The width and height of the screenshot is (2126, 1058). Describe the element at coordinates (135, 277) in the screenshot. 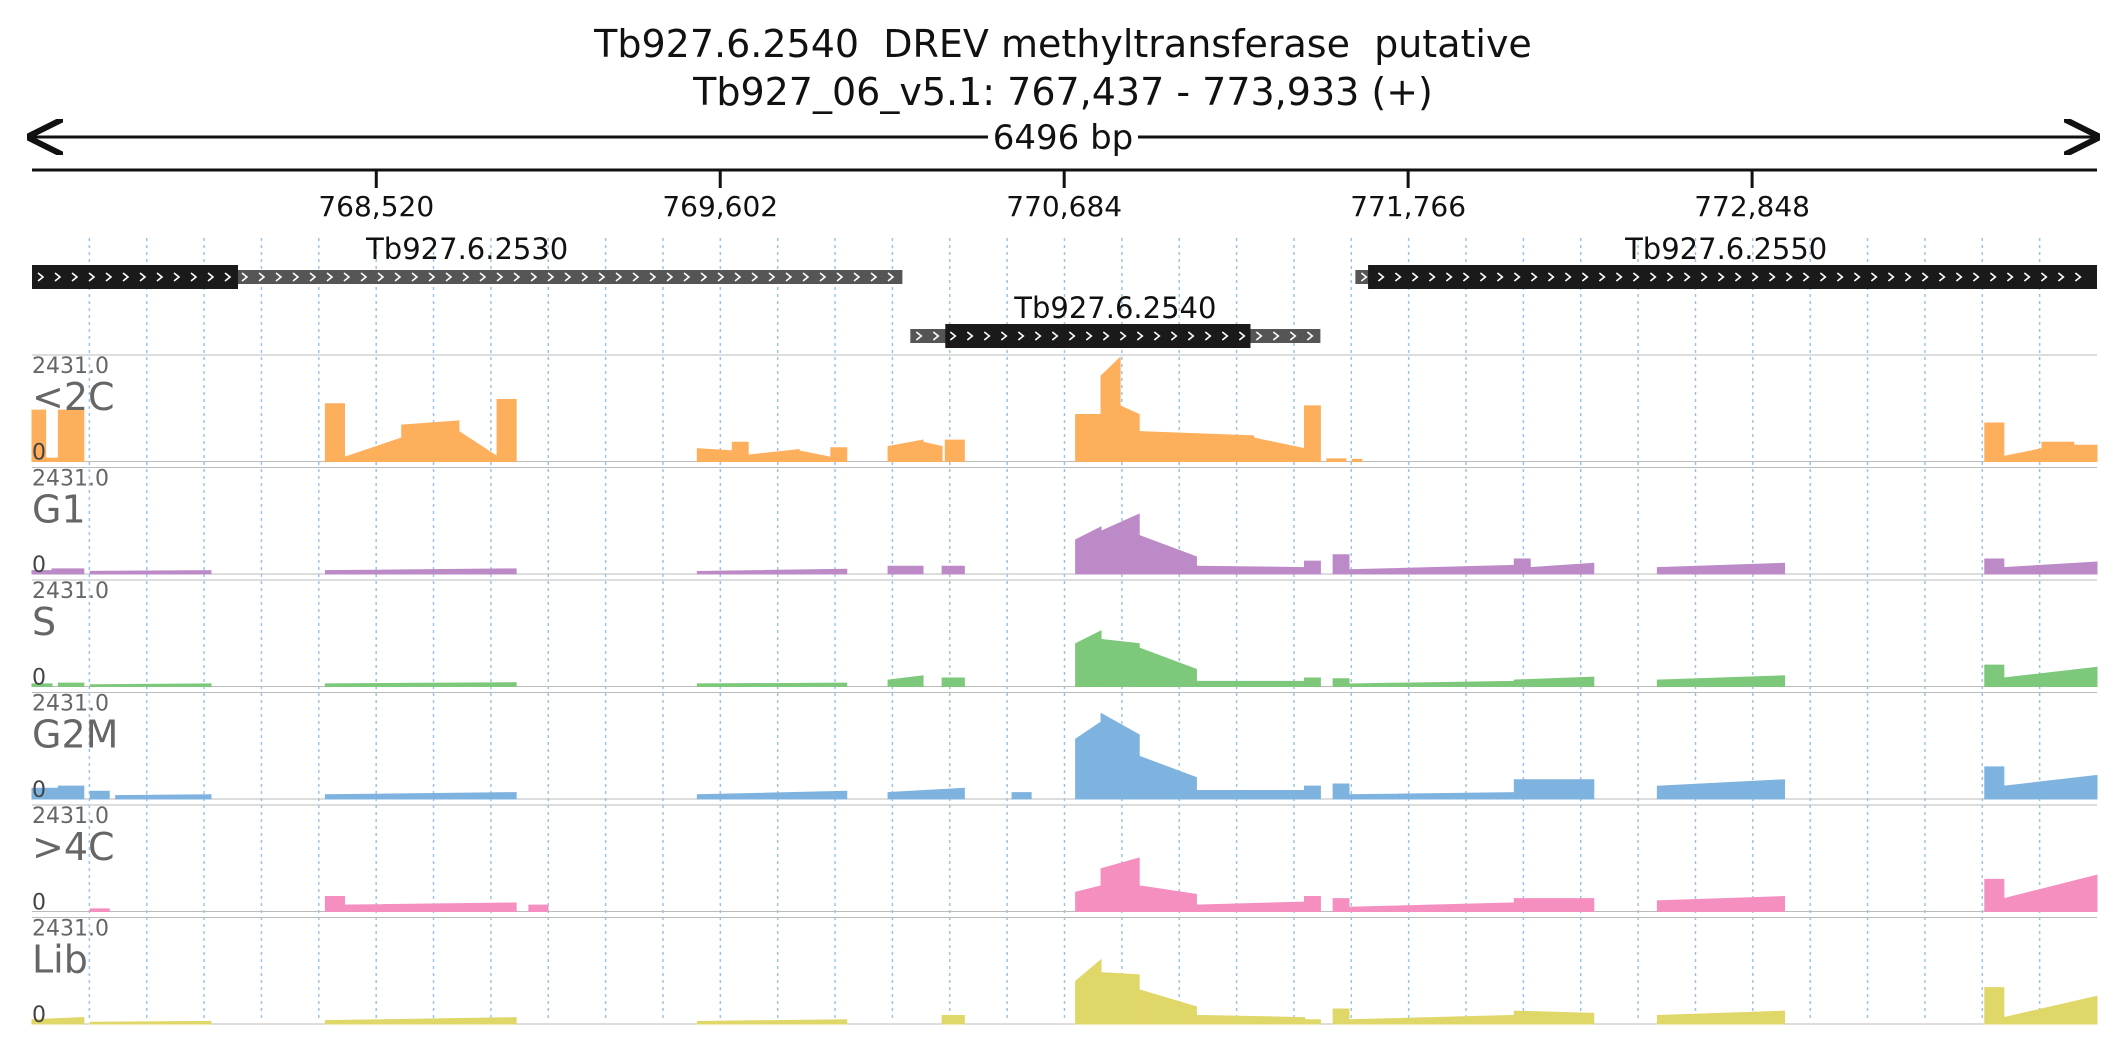

I see `gene-cds` at that location.